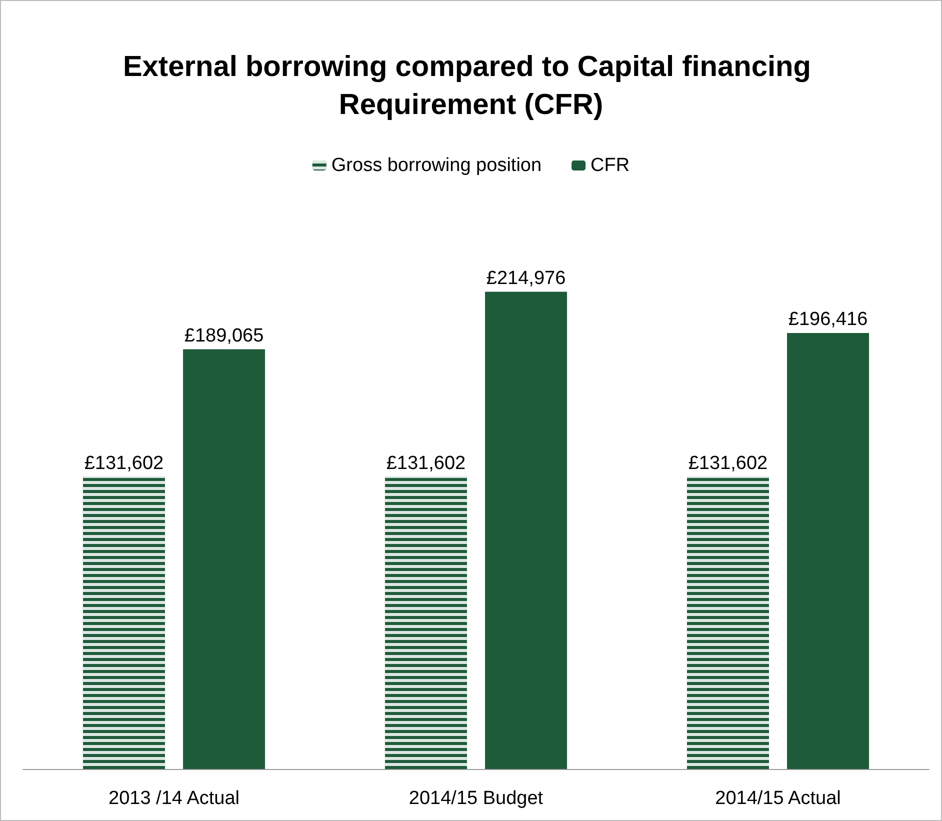 The width and height of the screenshot is (942, 821). What do you see at coordinates (436, 165) in the screenshot?
I see `legend-label: Gross borrowing position` at bounding box center [436, 165].